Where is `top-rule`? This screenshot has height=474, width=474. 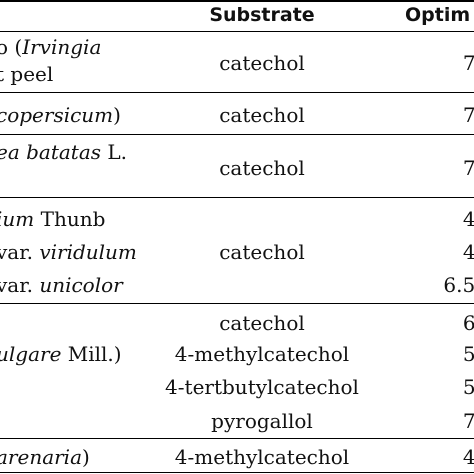
top-rule is located at coordinates (237, 1).